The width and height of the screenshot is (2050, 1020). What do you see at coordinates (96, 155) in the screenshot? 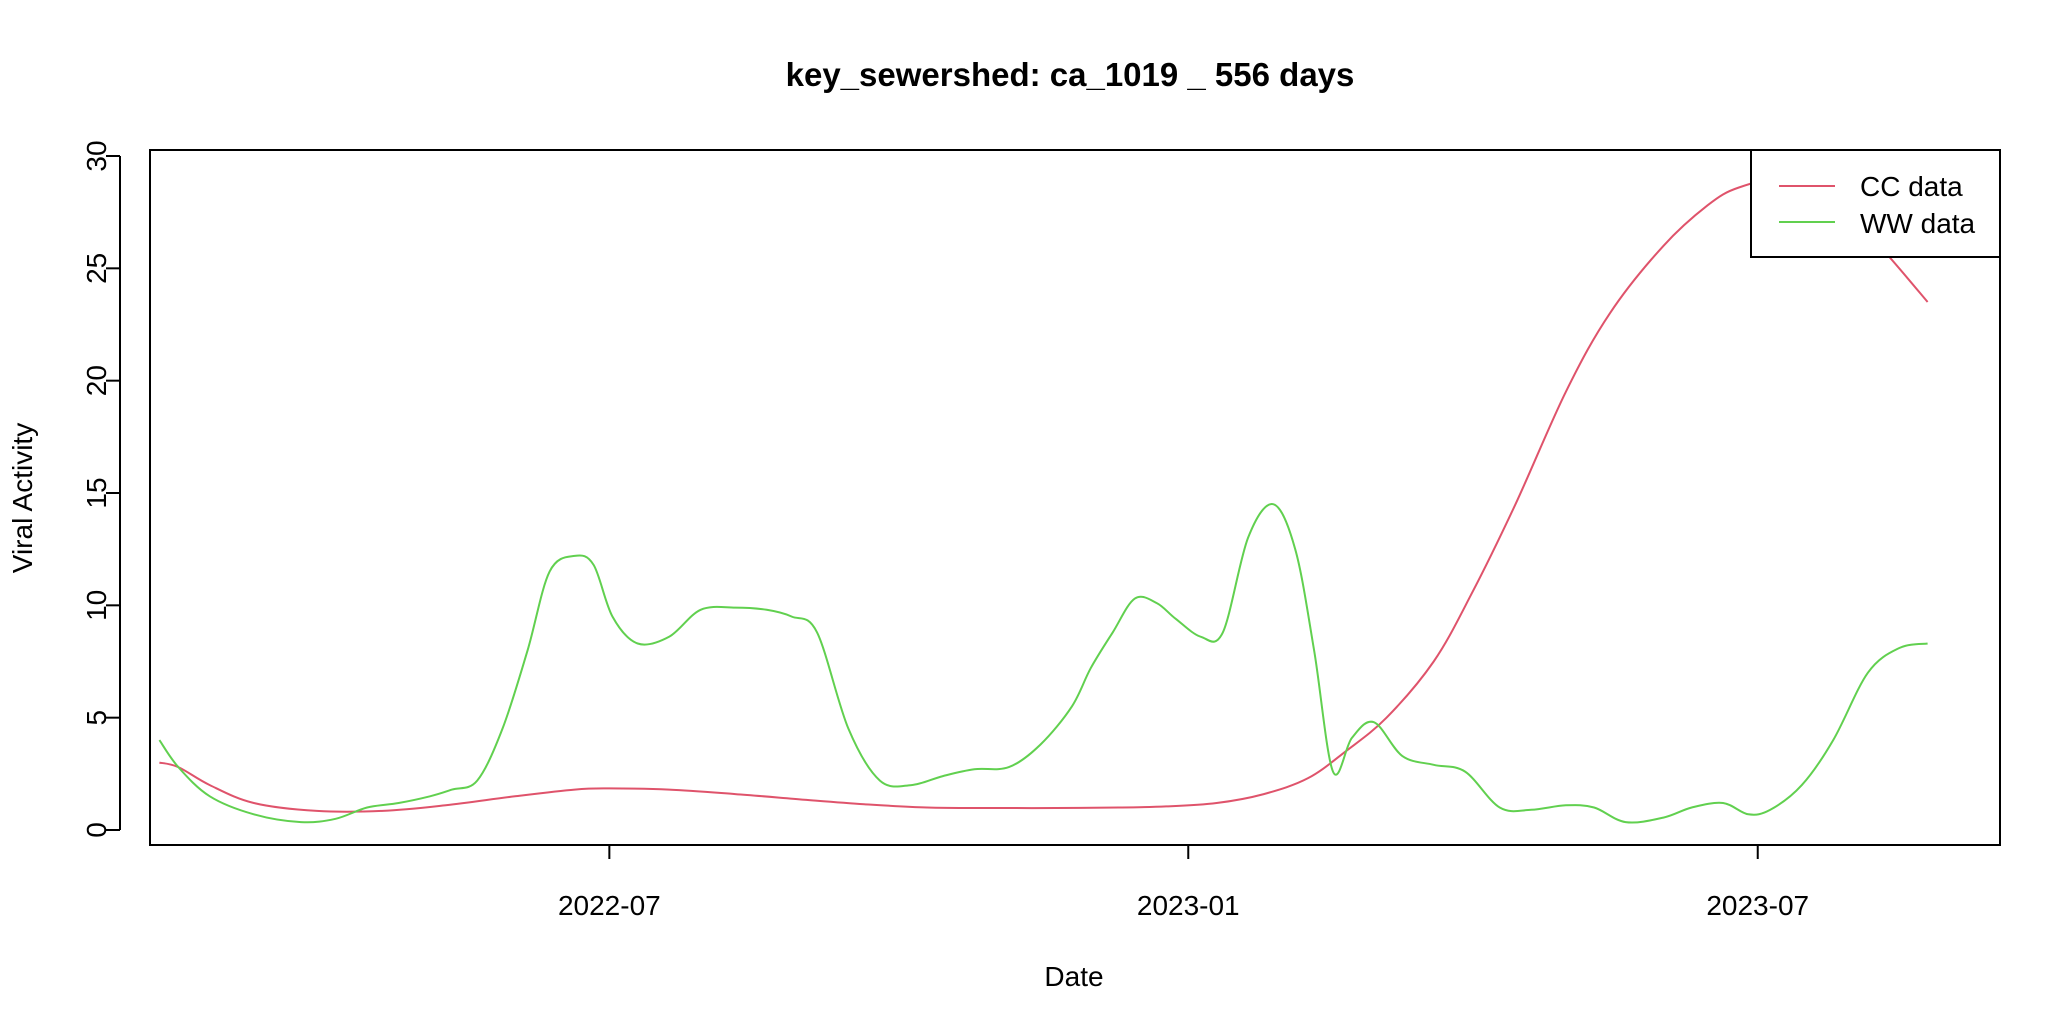
I see `y-tick-label: 30` at bounding box center [96, 155].